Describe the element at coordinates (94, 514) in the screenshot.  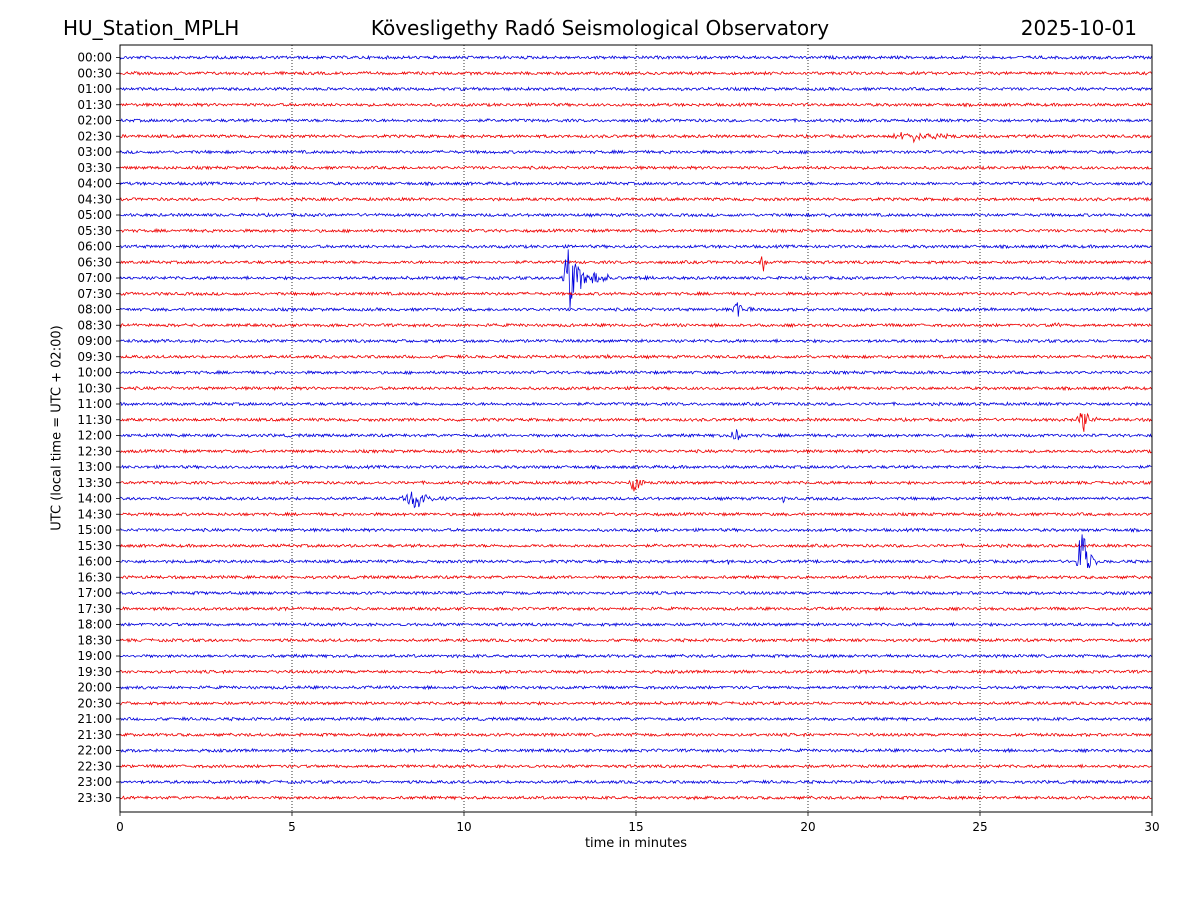
I see `y-tick-label: 14:30` at that location.